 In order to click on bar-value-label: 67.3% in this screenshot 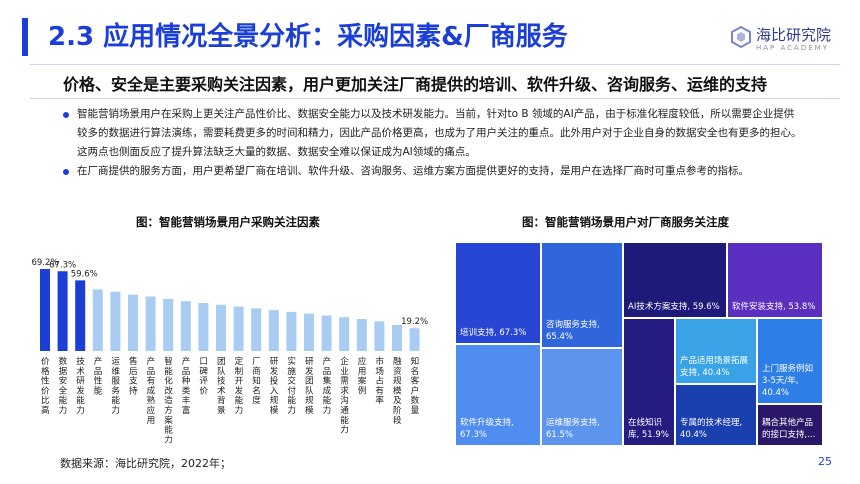, I will do `click(62, 265)`.